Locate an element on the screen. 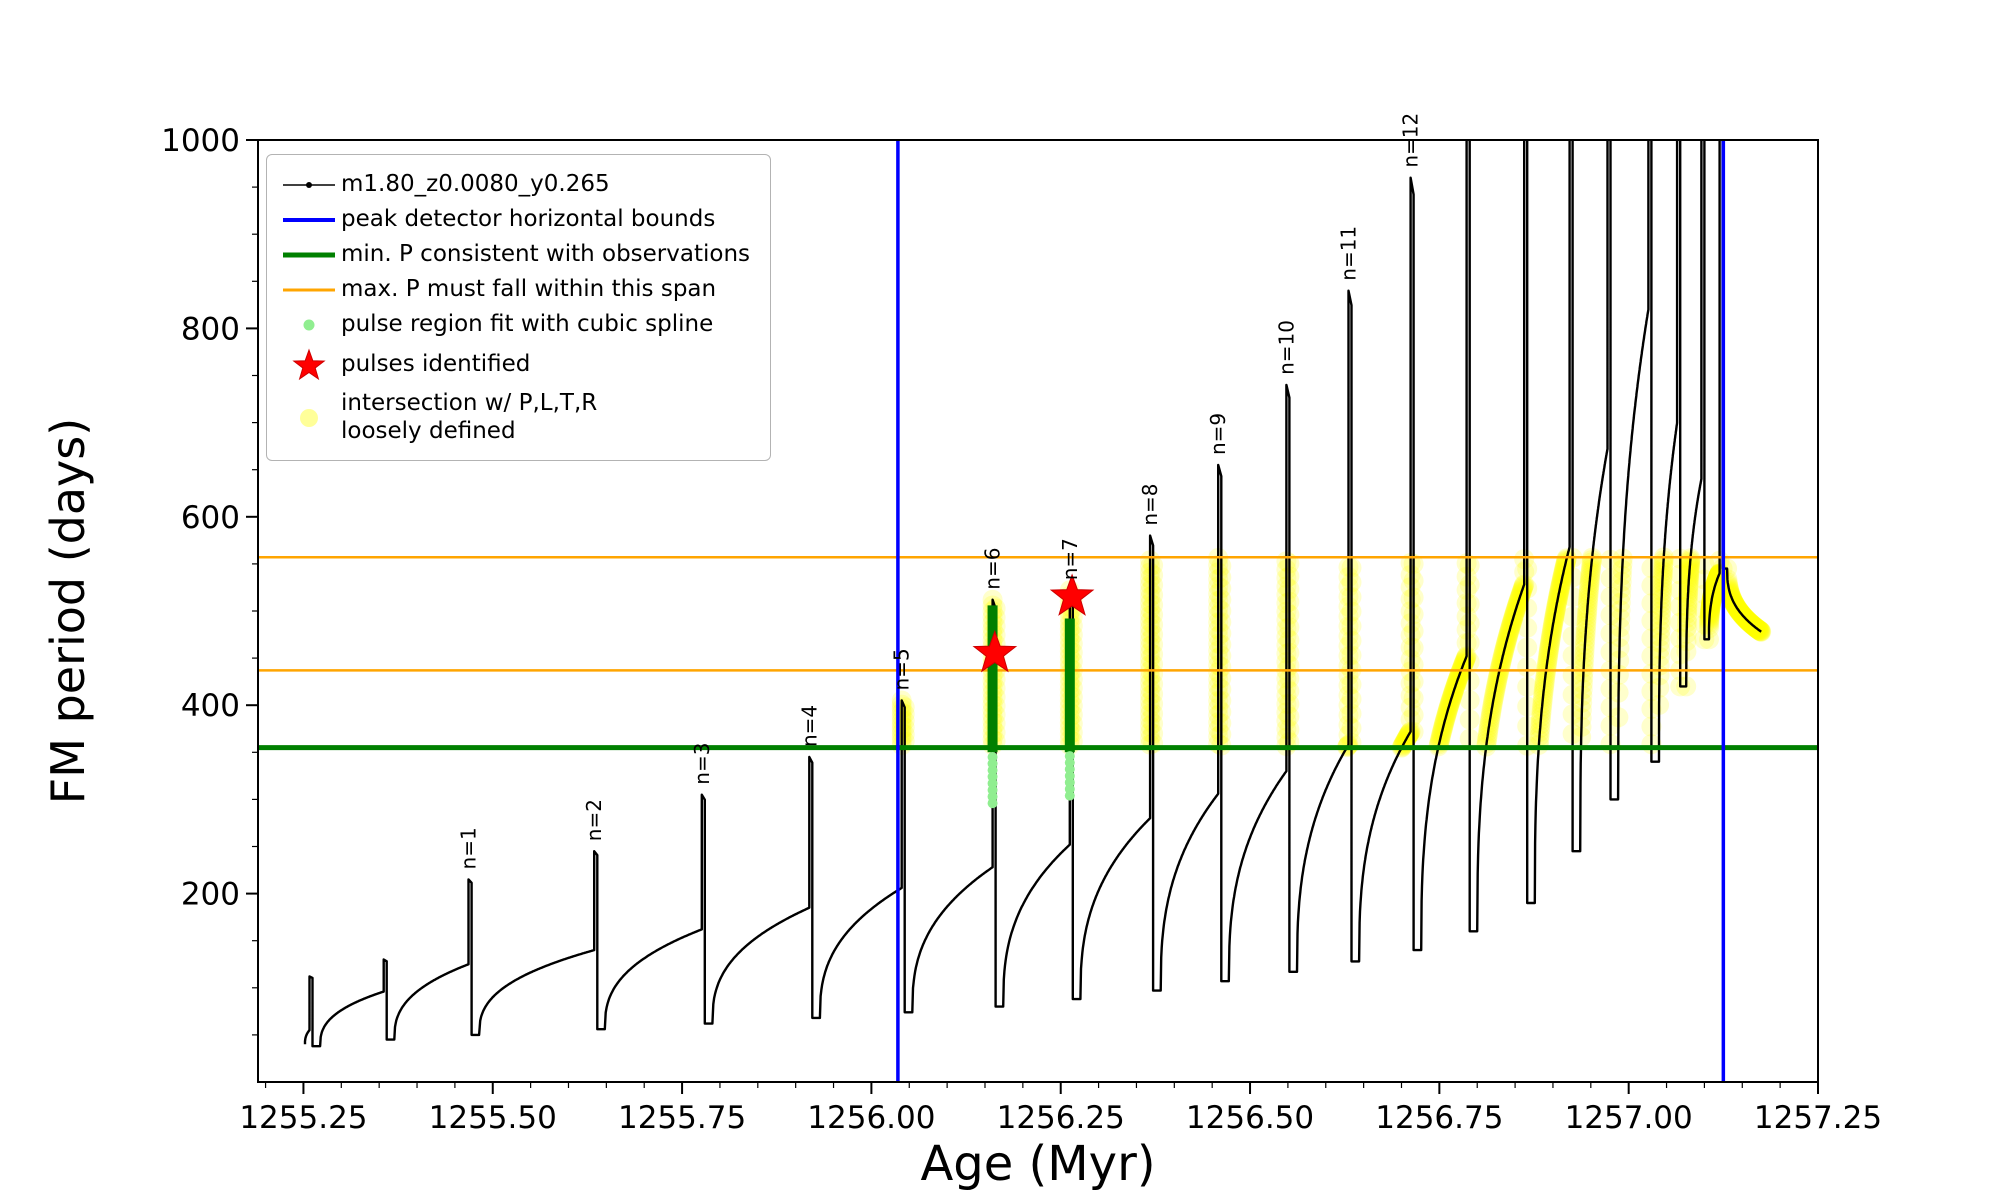 This screenshot has width=2000, height=1200. x-tick-label: 1257.25 is located at coordinates (1818, 1118).